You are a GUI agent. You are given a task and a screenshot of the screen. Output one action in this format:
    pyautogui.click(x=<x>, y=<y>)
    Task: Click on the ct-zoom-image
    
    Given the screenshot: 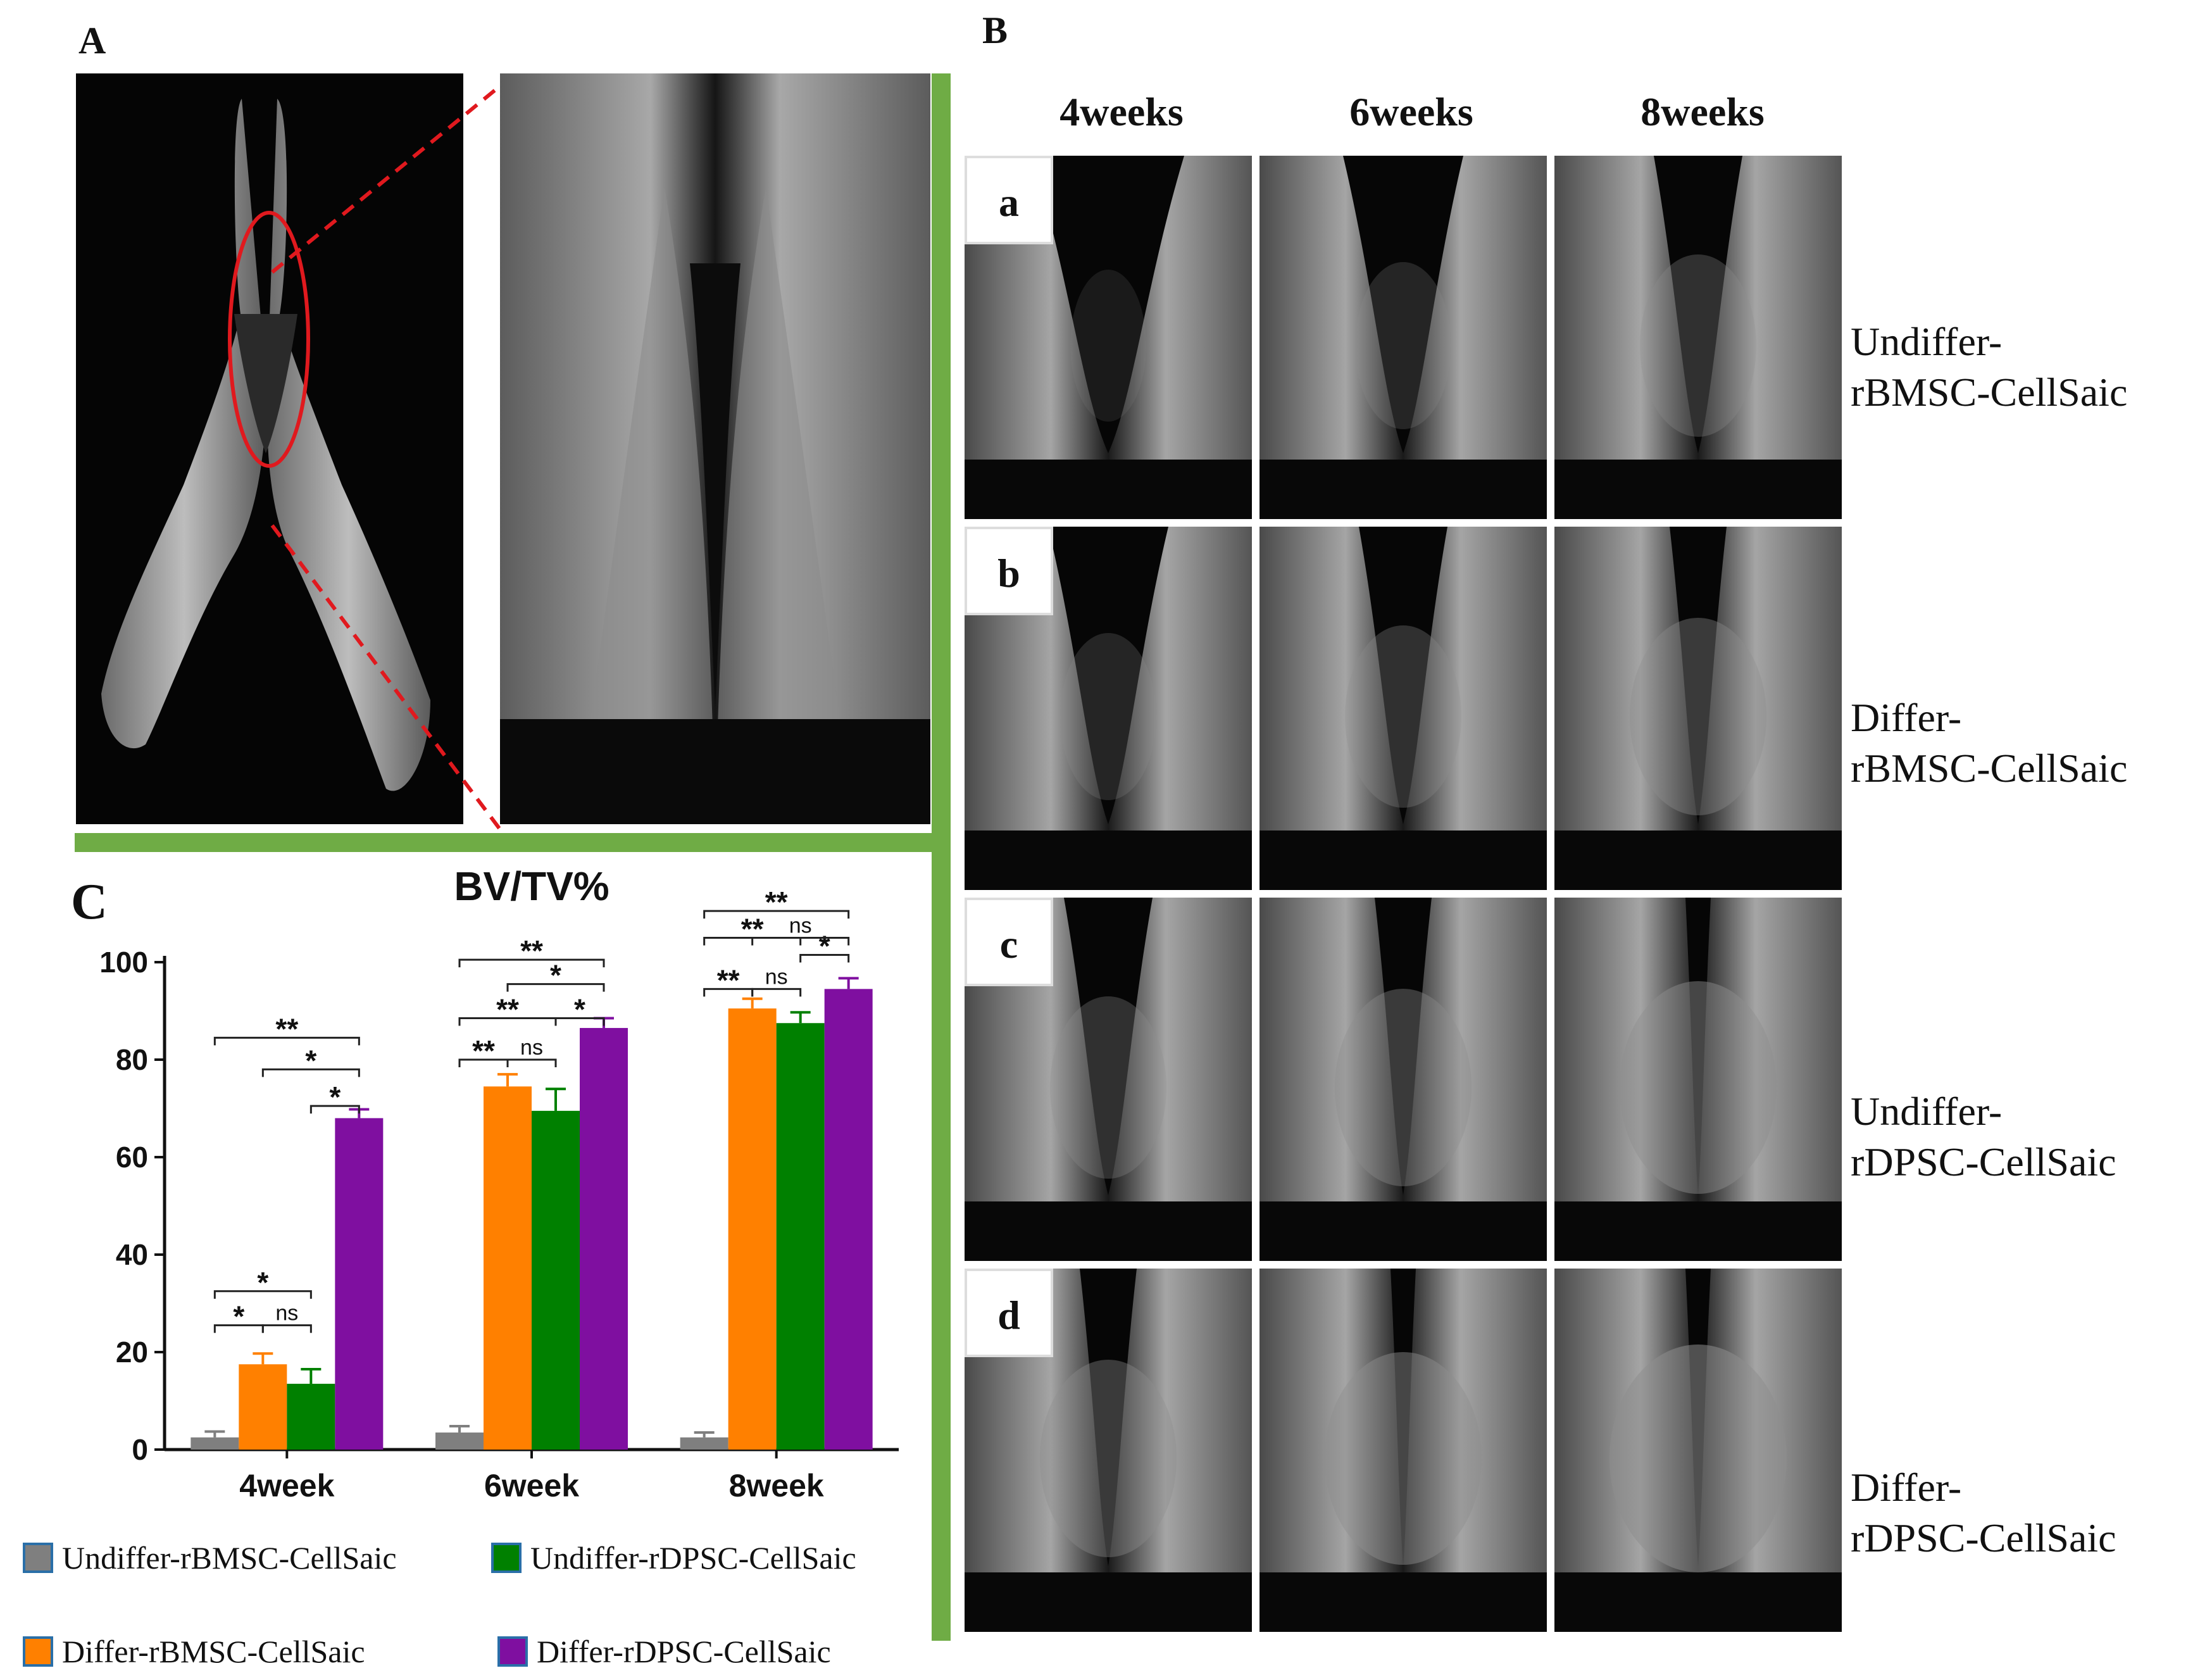 What is the action you would take?
    pyautogui.click(x=715, y=448)
    